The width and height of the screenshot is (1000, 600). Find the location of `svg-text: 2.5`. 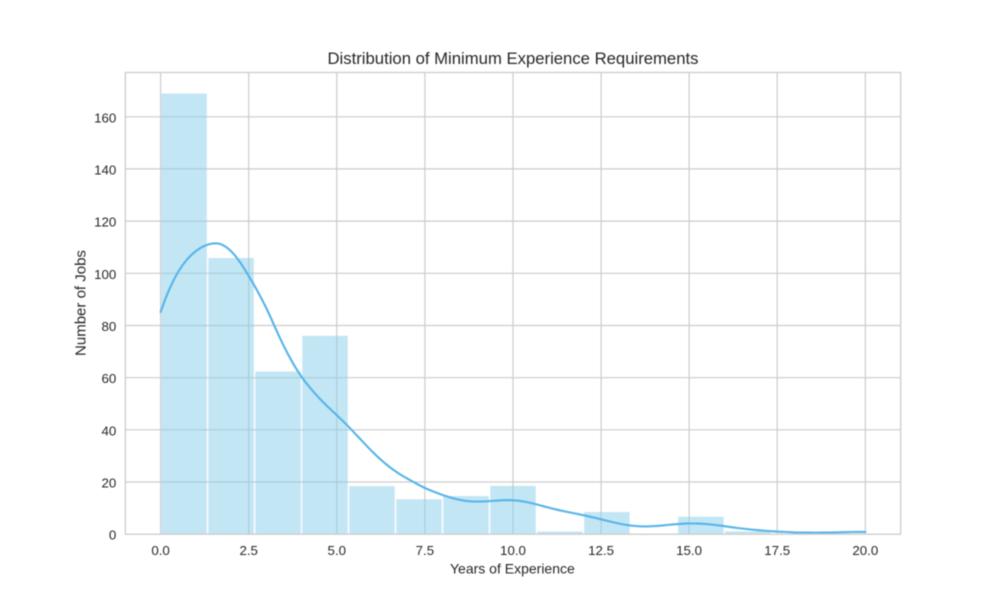

svg-text: 2.5 is located at coordinates (248, 550).